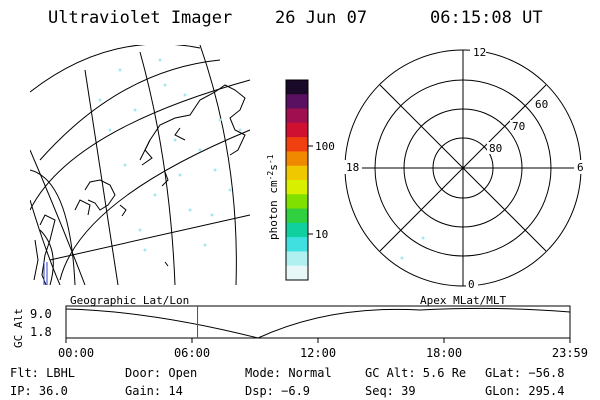  What do you see at coordinates (154, 391) in the screenshot?
I see `status-field: Gain: 14` at bounding box center [154, 391].